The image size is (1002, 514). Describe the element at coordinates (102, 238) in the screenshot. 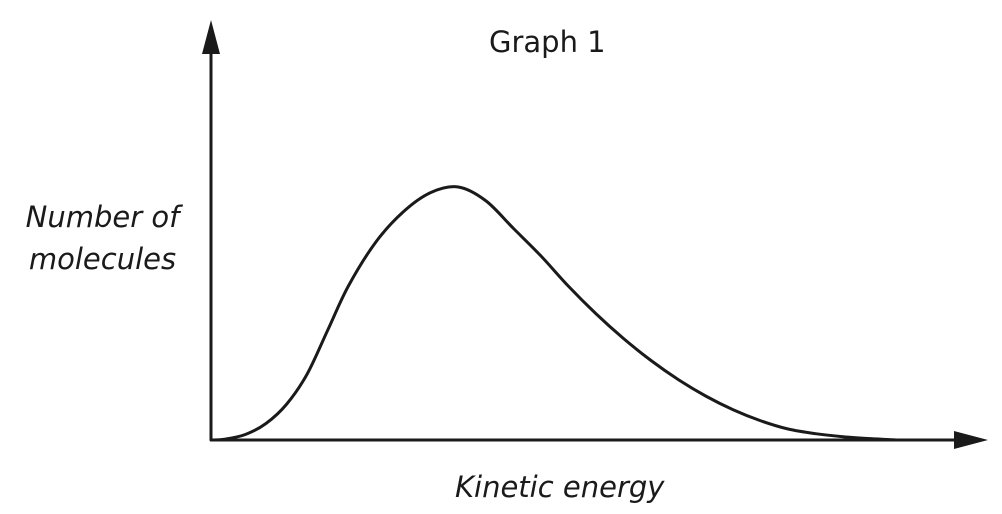

I see `y-axis-label: Number of molecules` at that location.